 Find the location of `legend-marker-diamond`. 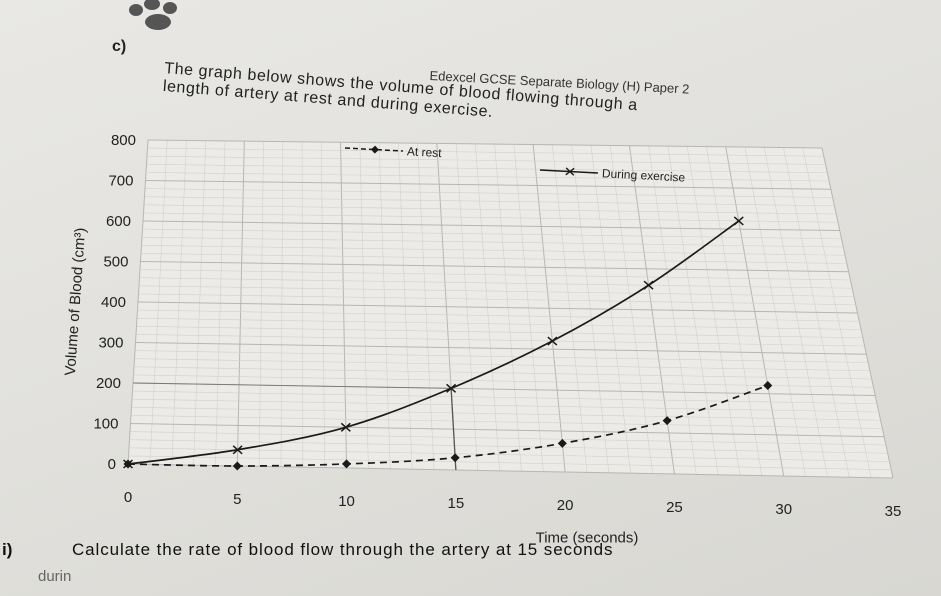

legend-marker-diamond is located at coordinates (374, 149).